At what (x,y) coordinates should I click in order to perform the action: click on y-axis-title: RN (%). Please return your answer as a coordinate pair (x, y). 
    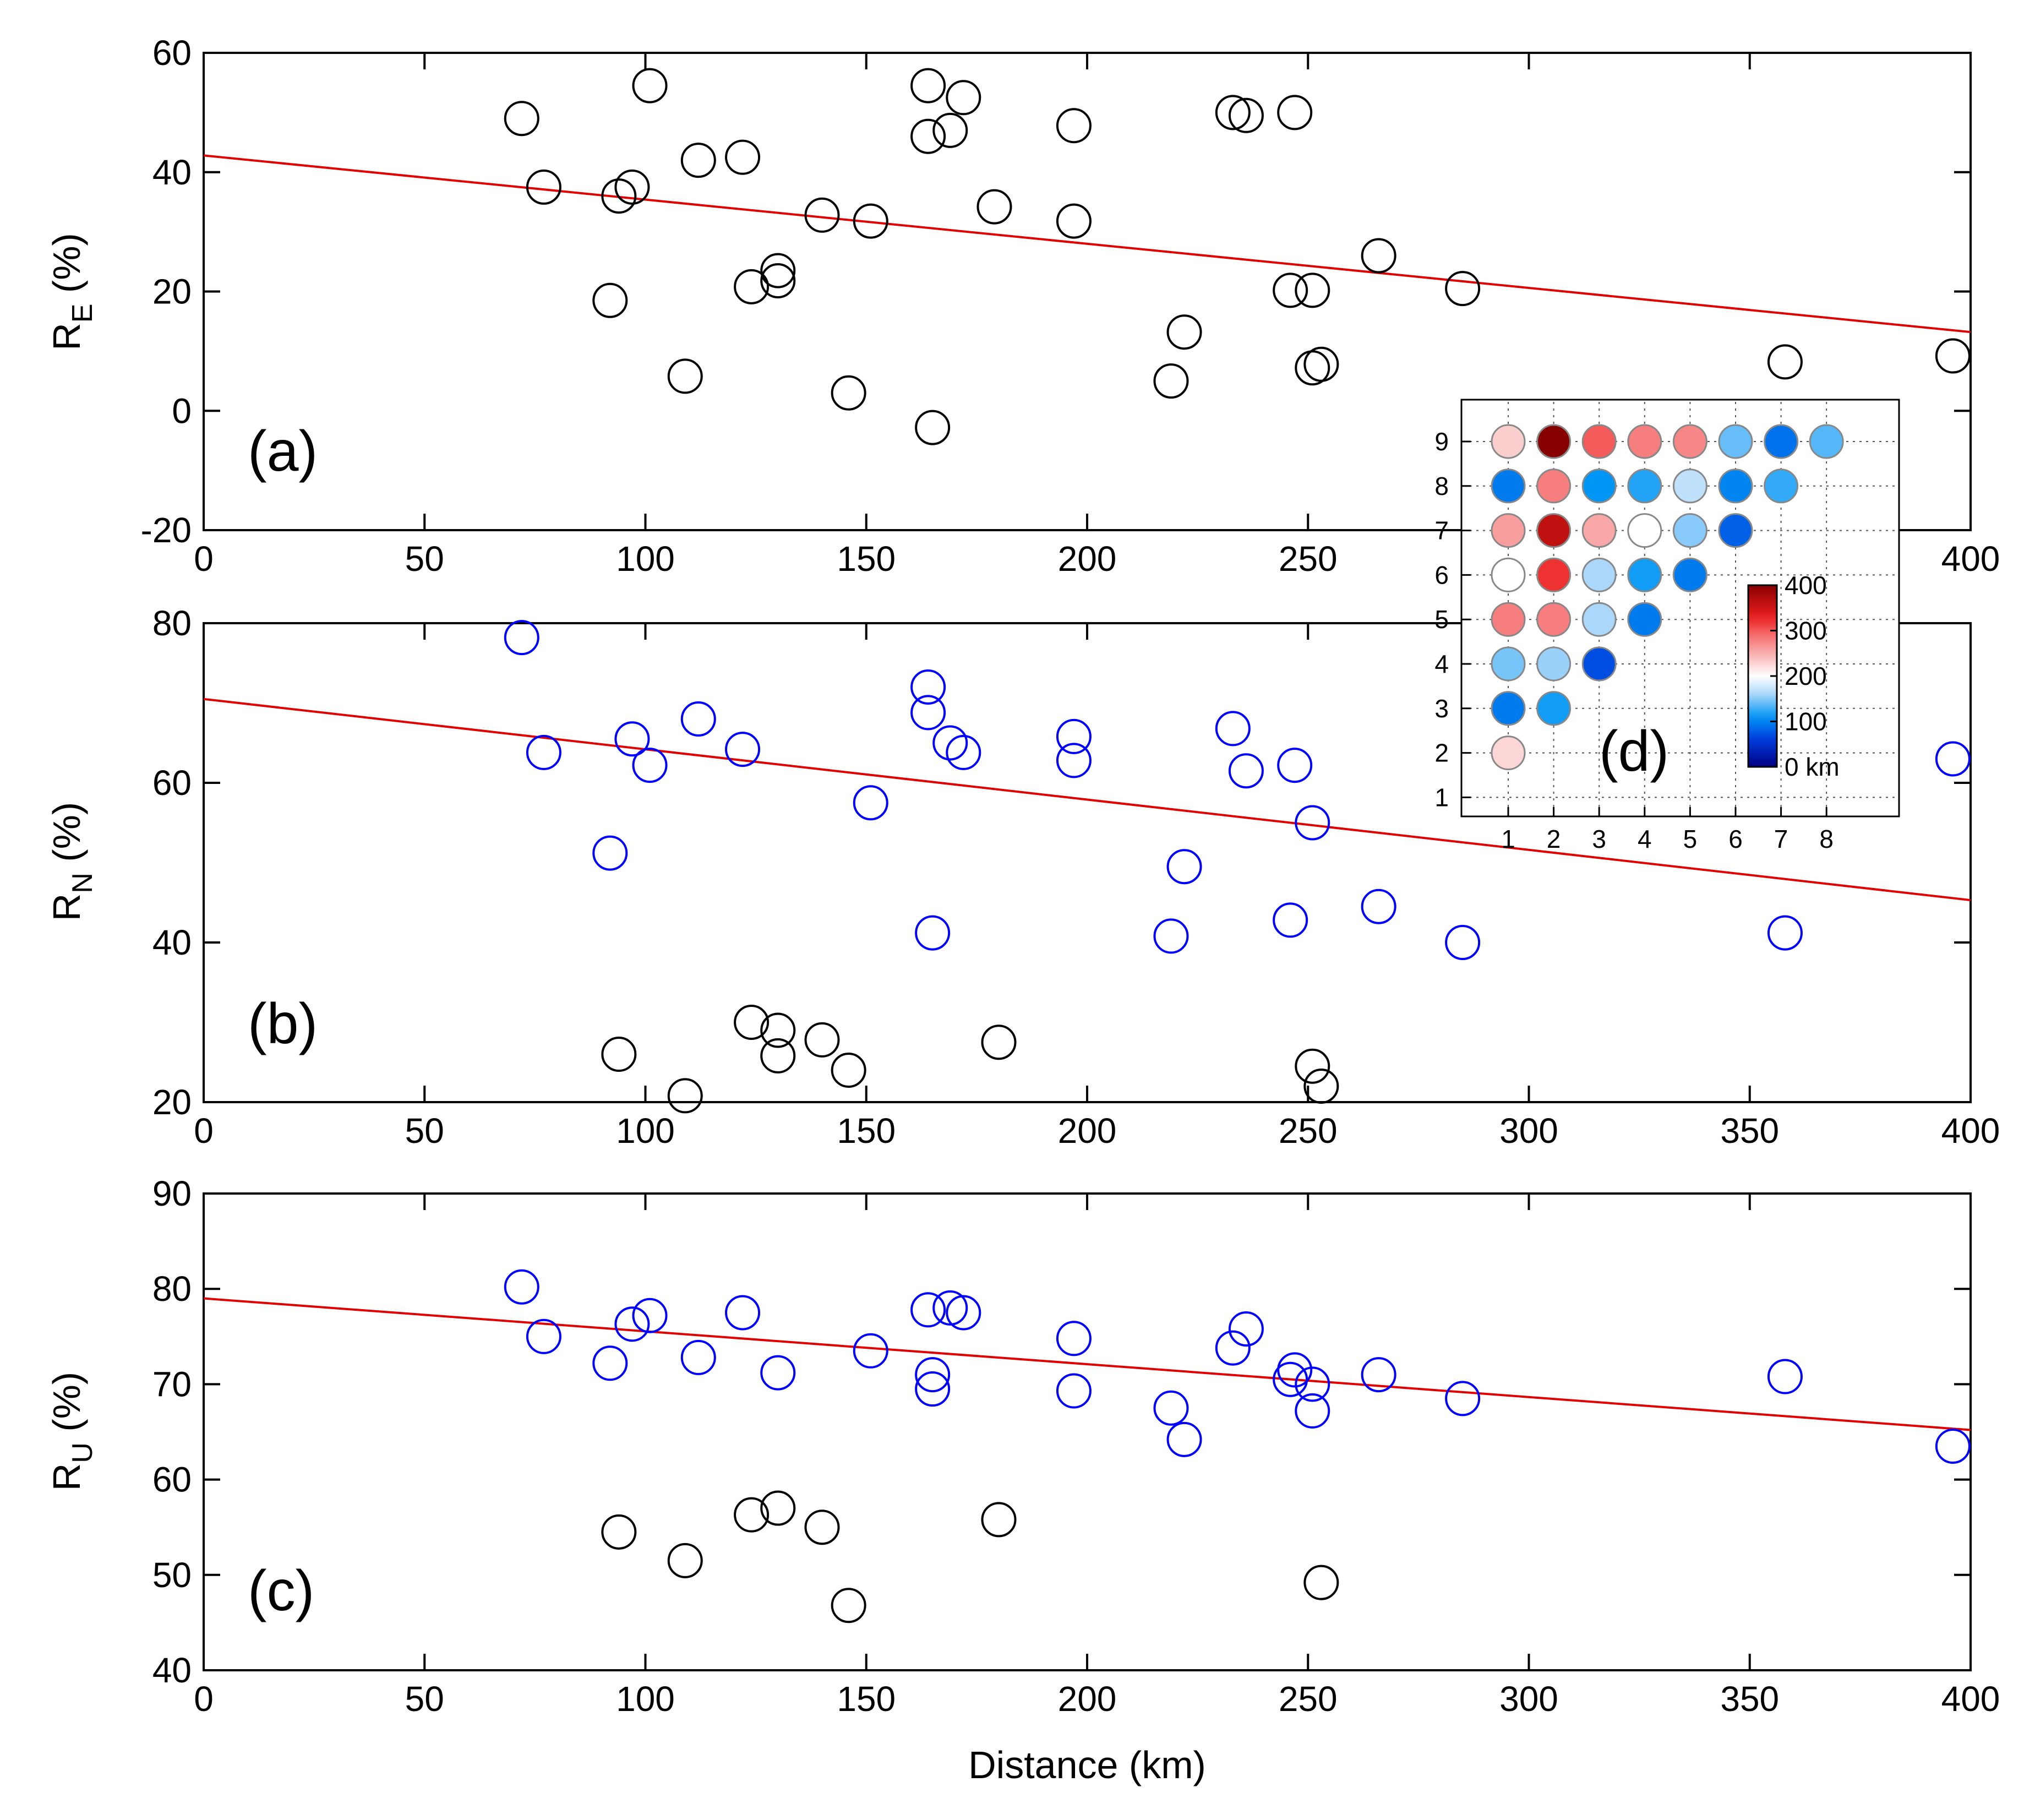
    Looking at the image, I should click on (72, 862).